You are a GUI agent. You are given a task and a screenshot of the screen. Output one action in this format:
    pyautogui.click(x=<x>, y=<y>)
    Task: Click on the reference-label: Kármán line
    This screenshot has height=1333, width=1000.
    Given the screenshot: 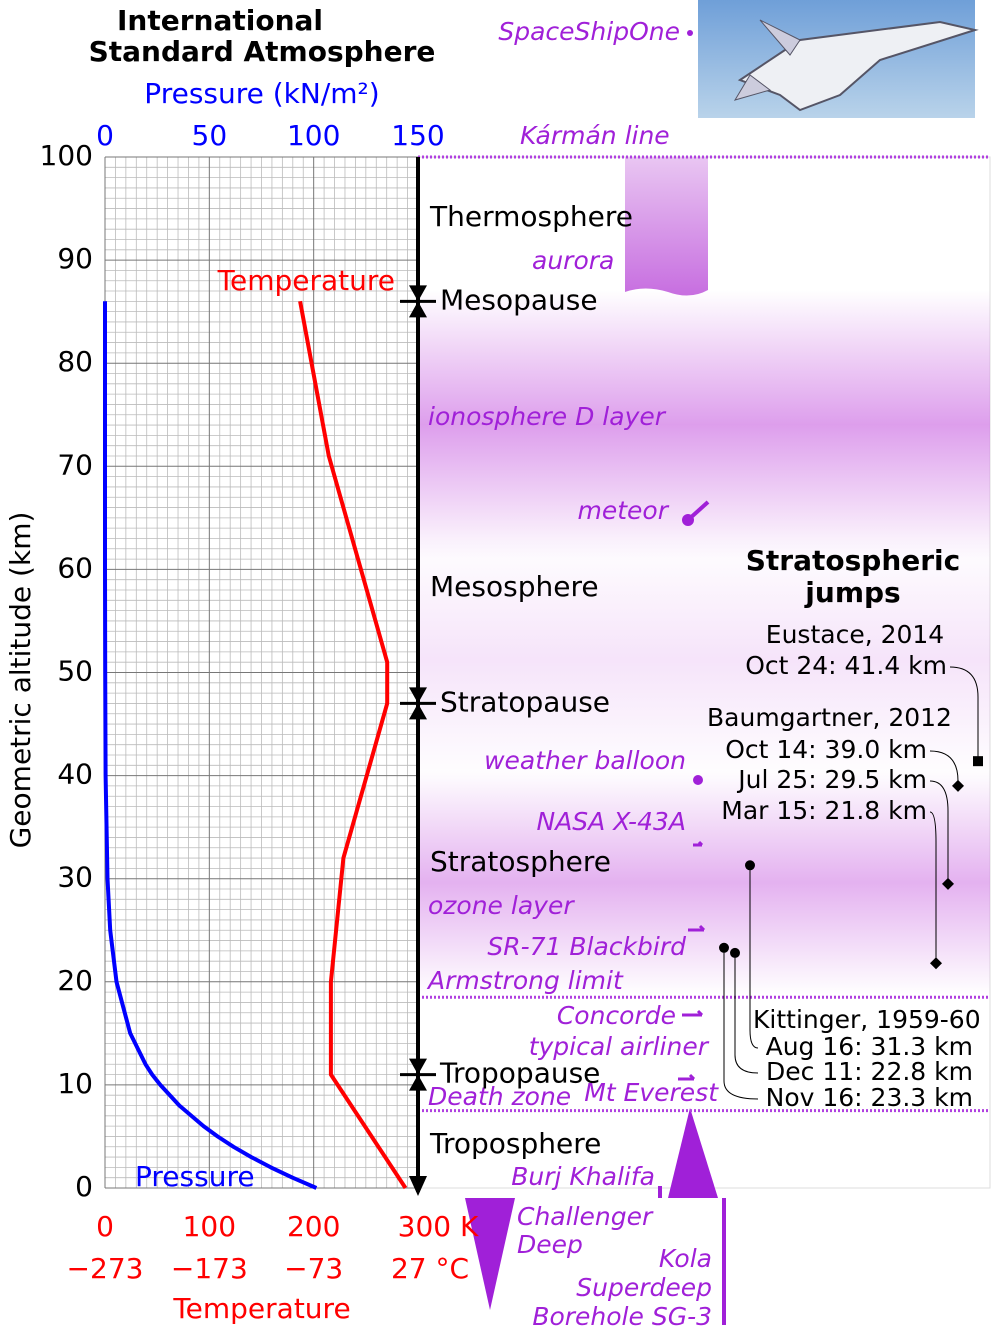 What is the action you would take?
    pyautogui.click(x=595, y=135)
    